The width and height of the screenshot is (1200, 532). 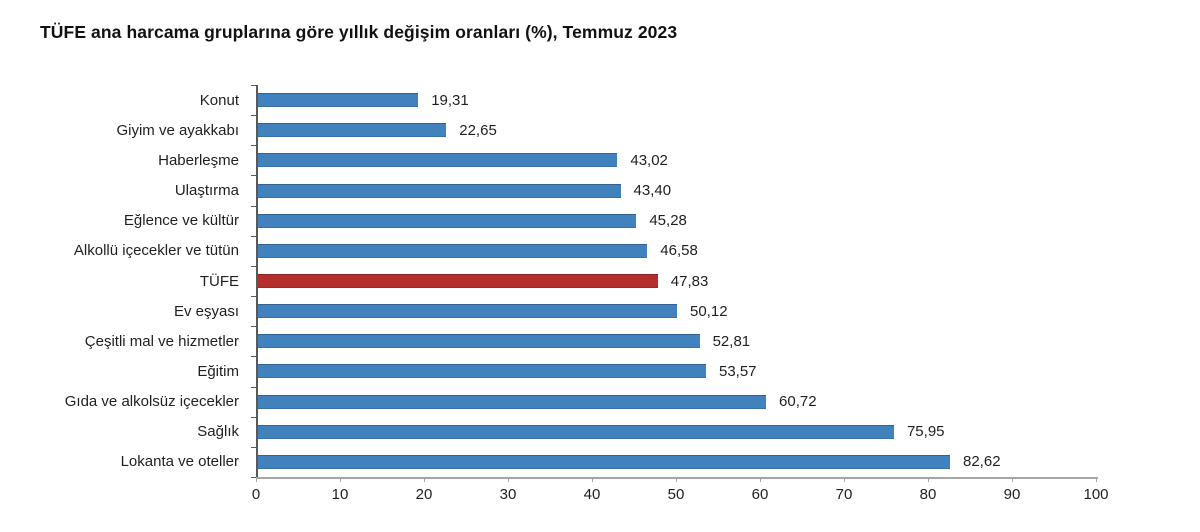 I want to click on bar-row: Eğitim 53,57, so click(x=600, y=371).